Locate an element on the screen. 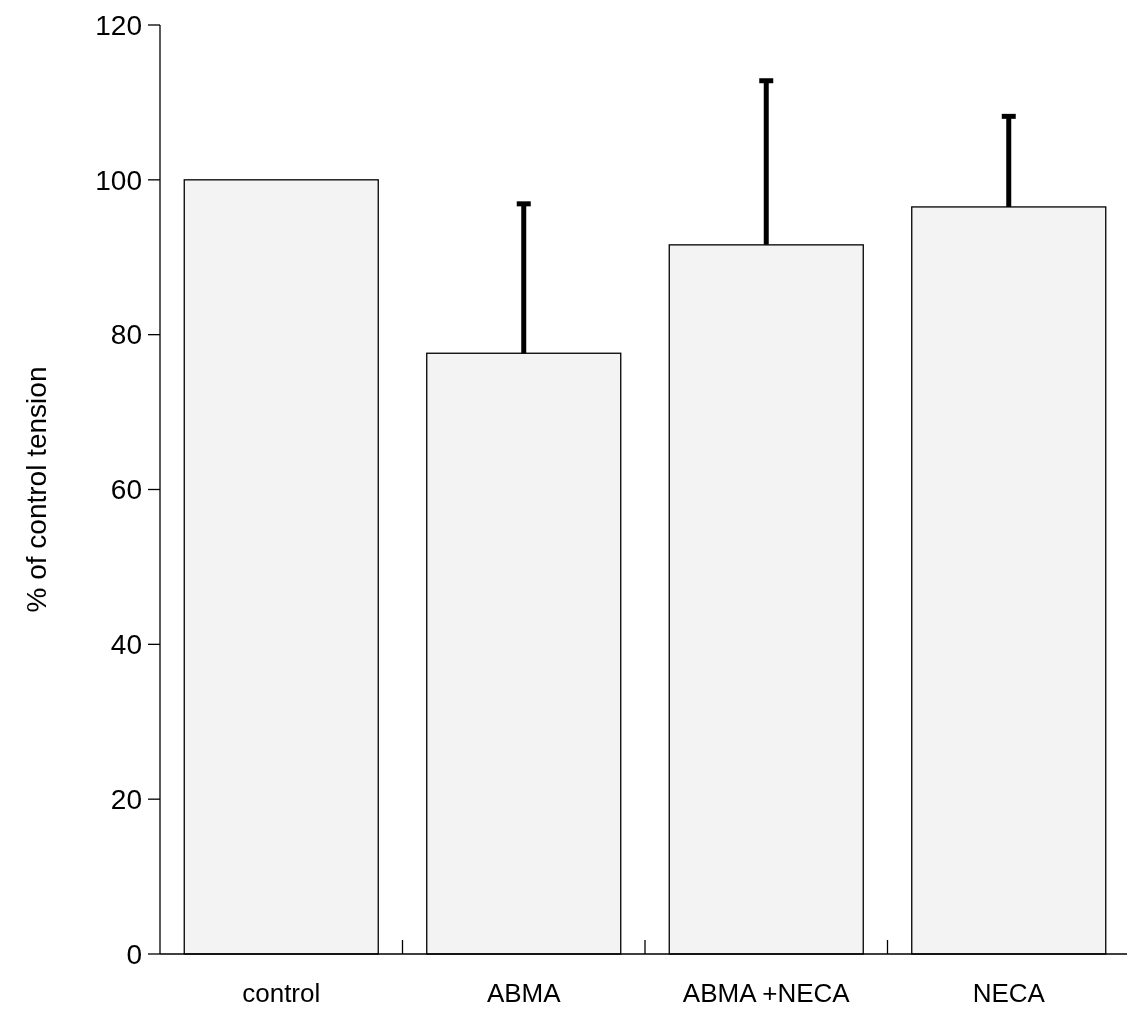 The height and width of the screenshot is (1018, 1127). y-tick-label: 40 is located at coordinates (126, 645).